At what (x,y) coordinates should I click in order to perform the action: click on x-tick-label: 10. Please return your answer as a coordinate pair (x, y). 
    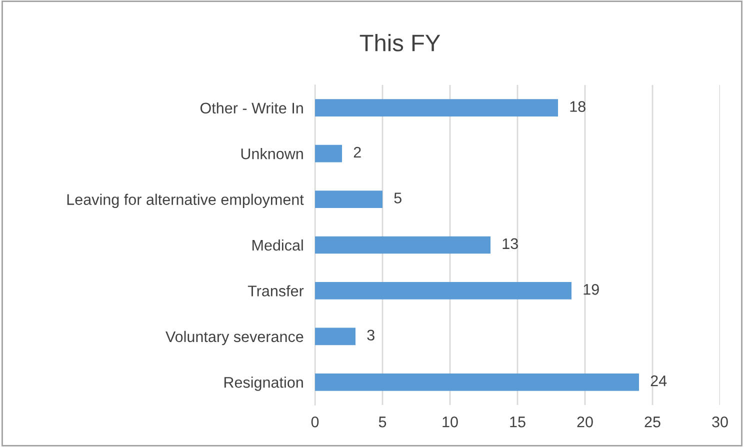
    Looking at the image, I should click on (450, 422).